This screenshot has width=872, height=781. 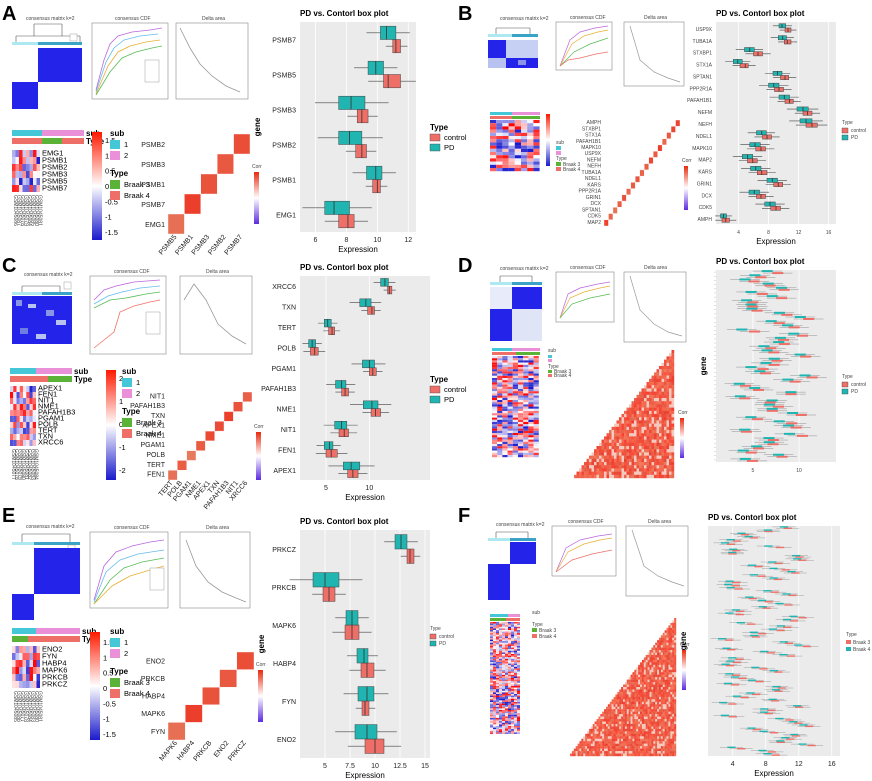 What do you see at coordinates (19, 210) in the screenshot?
I see `heatmap-sample-label: GSM1045087` at bounding box center [19, 210].